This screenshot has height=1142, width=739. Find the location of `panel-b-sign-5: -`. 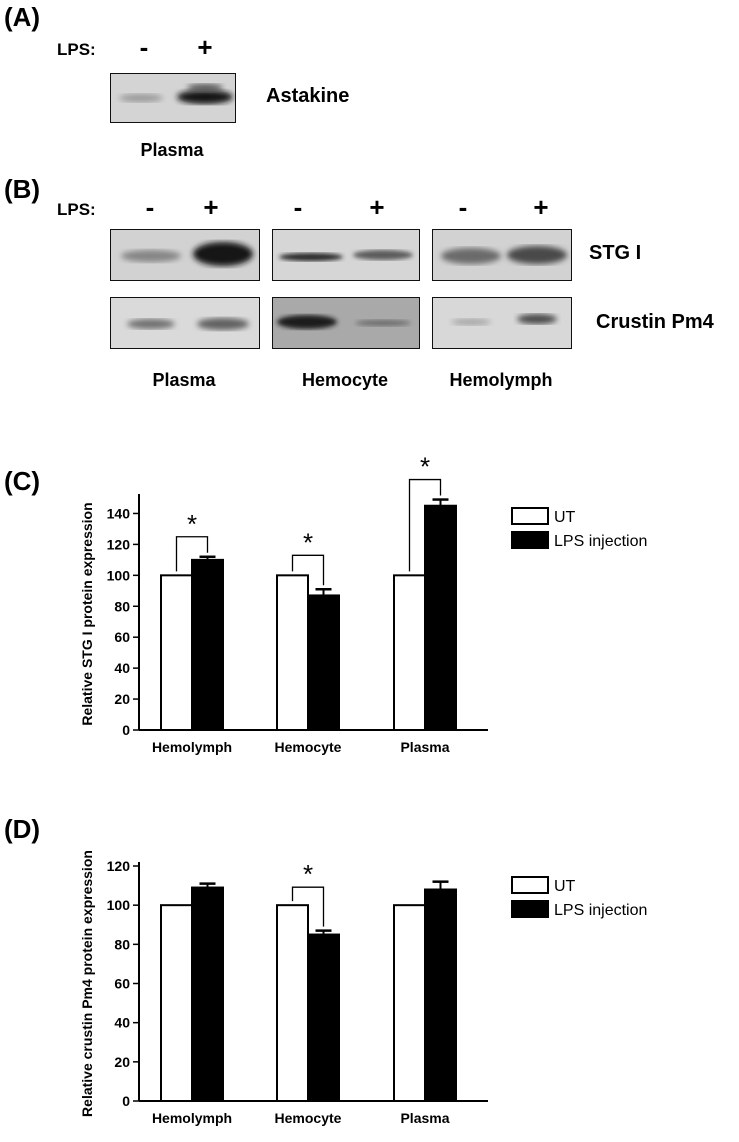

panel-b-sign-5: - is located at coordinates (463, 207).